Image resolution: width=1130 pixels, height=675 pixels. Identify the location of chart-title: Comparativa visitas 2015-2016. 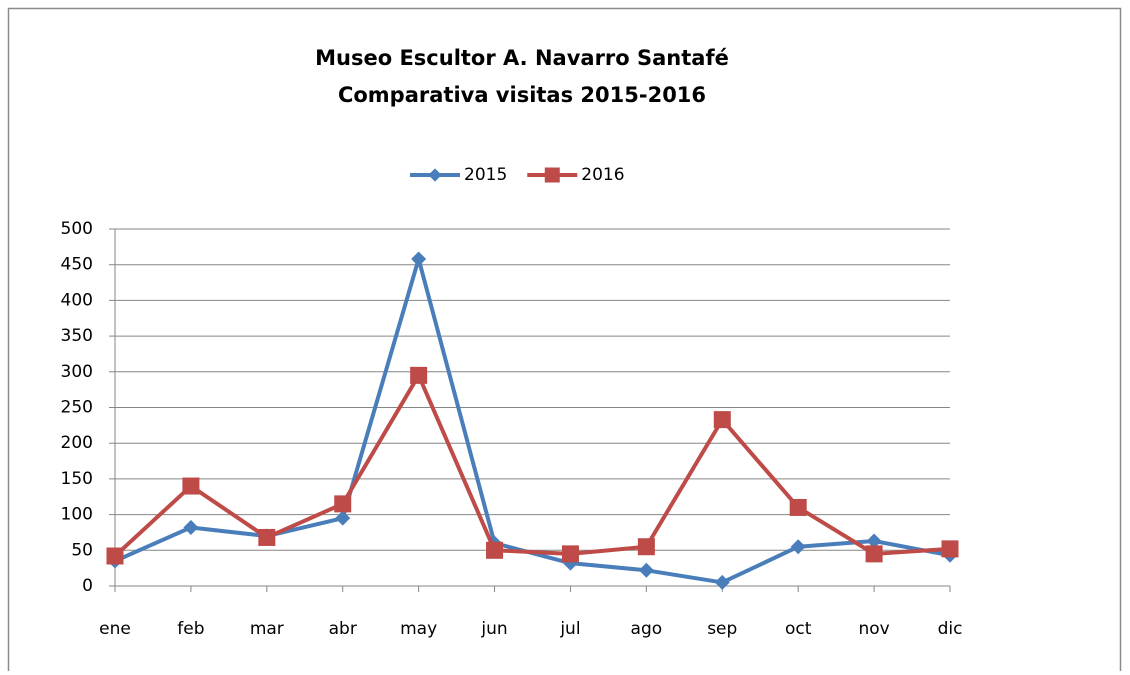
(522, 95).